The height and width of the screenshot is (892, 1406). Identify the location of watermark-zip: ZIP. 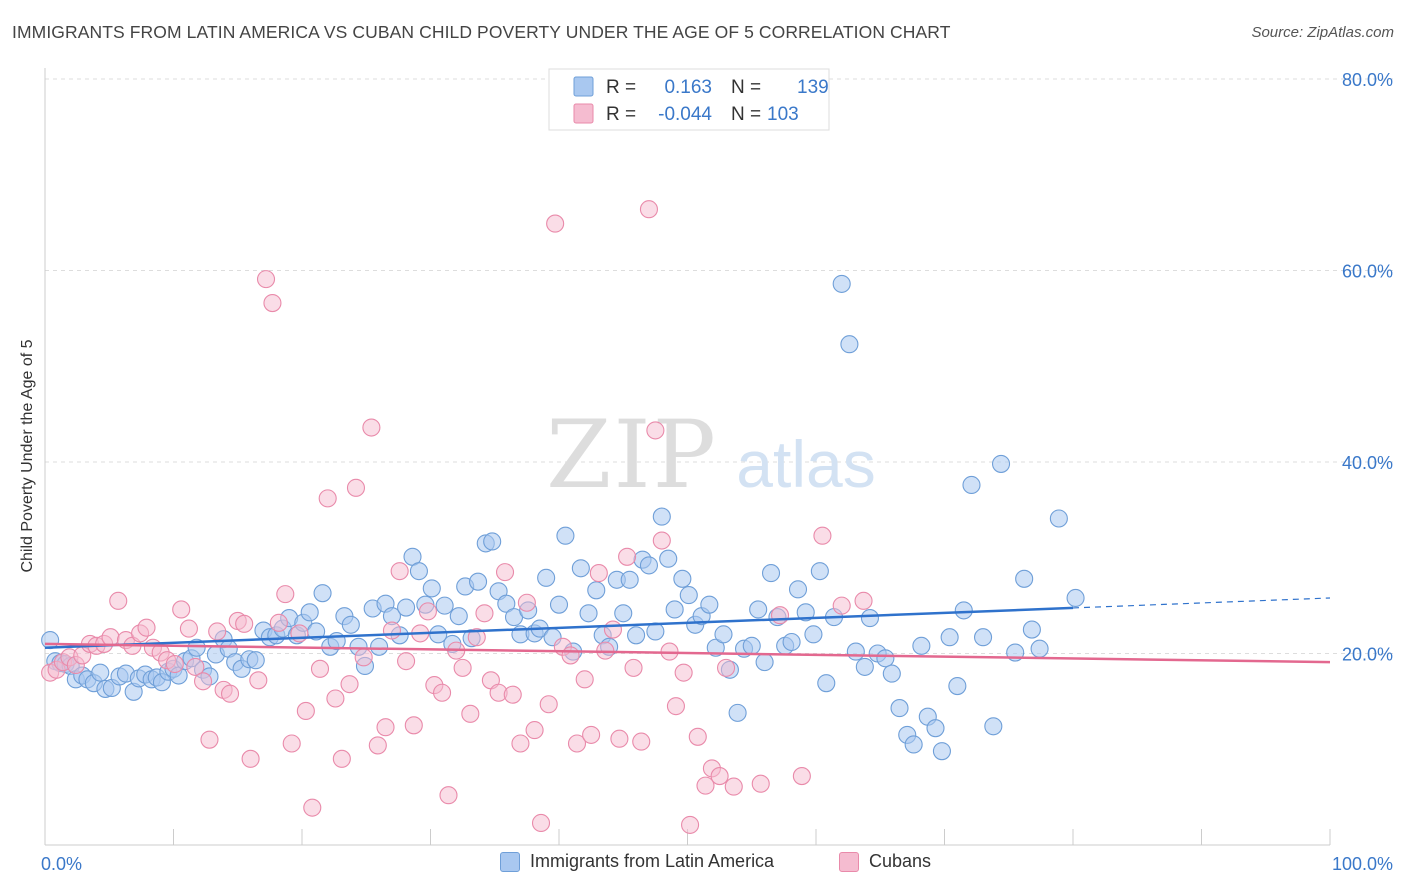
(632, 455).